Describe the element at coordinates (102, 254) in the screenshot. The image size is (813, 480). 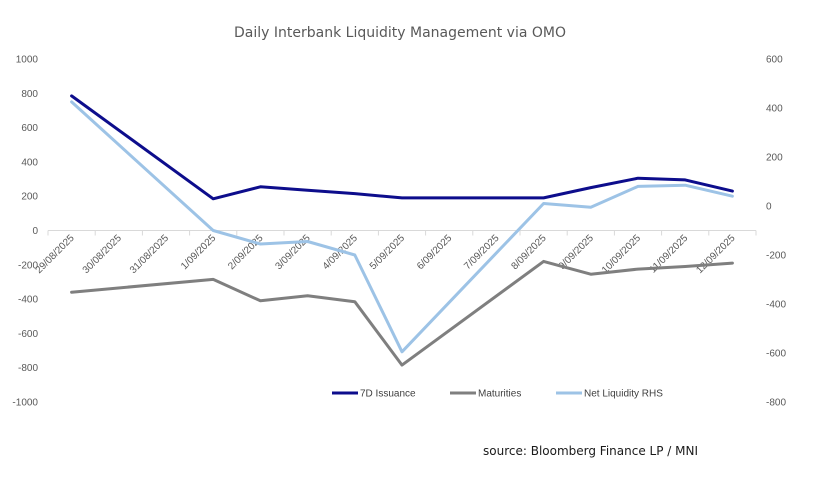
I see `x-tick-label: 30/08/2025` at that location.